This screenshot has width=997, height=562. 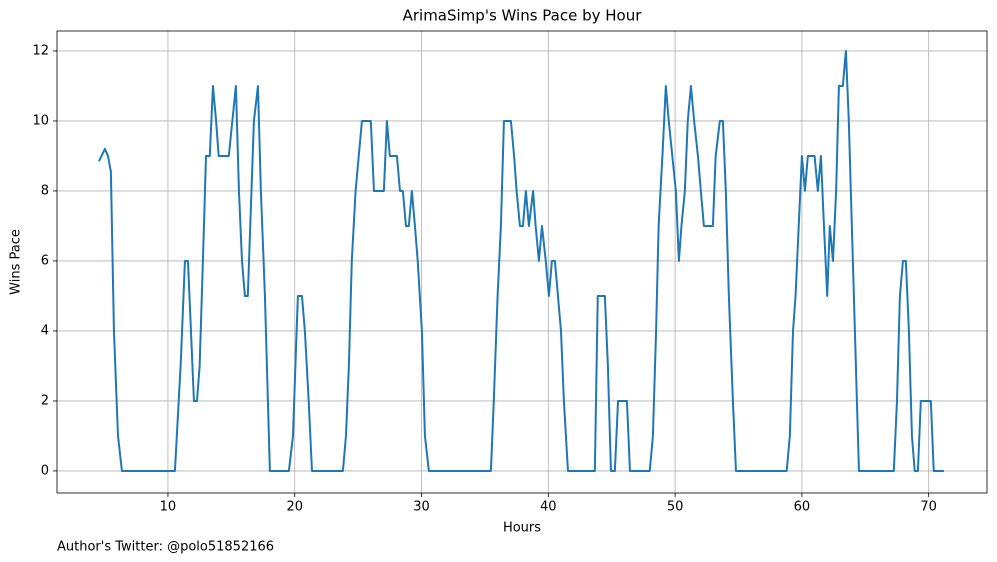 What do you see at coordinates (294, 507) in the screenshot?
I see `x-tick-label: 20` at bounding box center [294, 507].